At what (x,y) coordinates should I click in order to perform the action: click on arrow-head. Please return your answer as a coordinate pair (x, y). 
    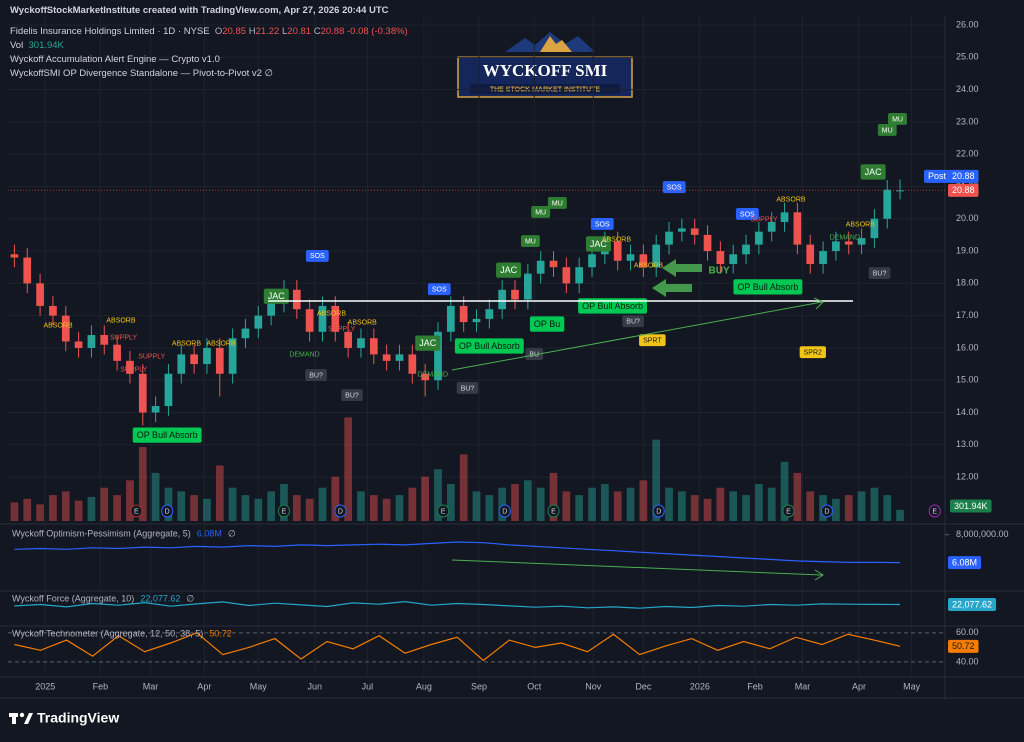
    Looking at the image, I should click on (818, 303).